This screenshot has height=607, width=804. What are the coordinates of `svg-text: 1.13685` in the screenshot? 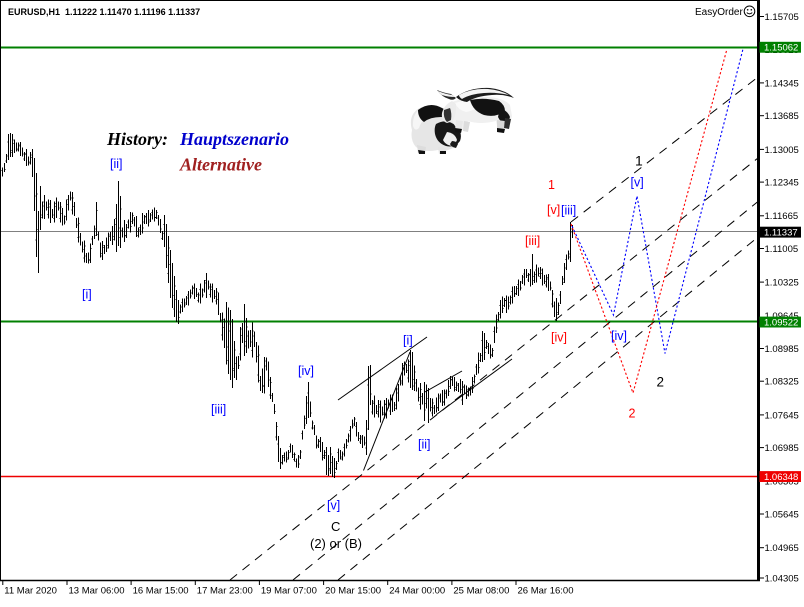 It's located at (782, 116).